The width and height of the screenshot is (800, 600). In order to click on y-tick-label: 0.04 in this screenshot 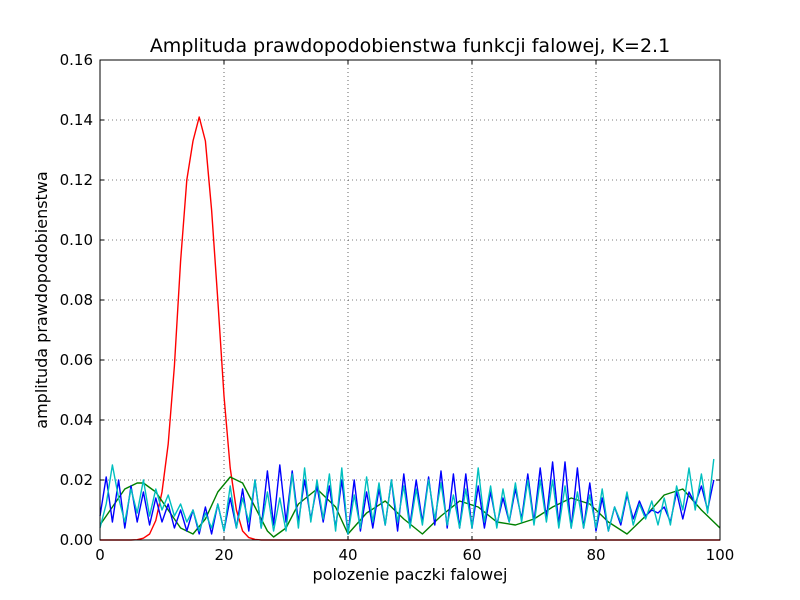, I will do `click(76, 420)`.